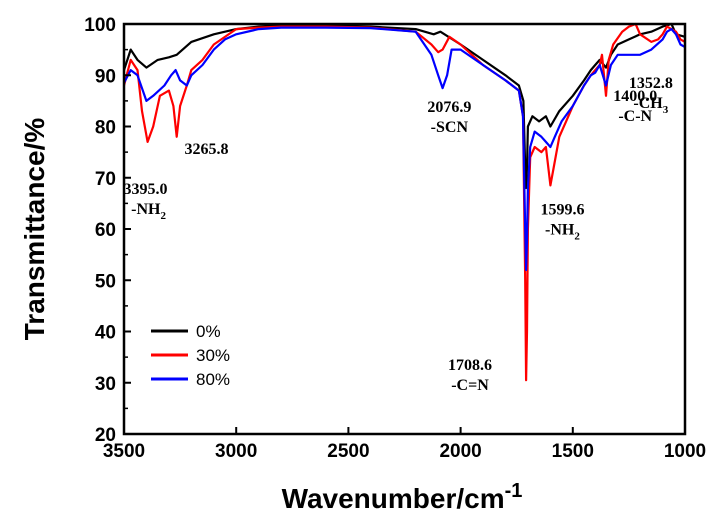  What do you see at coordinates (208, 331) in the screenshot?
I see `legend-label-0: 0%` at bounding box center [208, 331].